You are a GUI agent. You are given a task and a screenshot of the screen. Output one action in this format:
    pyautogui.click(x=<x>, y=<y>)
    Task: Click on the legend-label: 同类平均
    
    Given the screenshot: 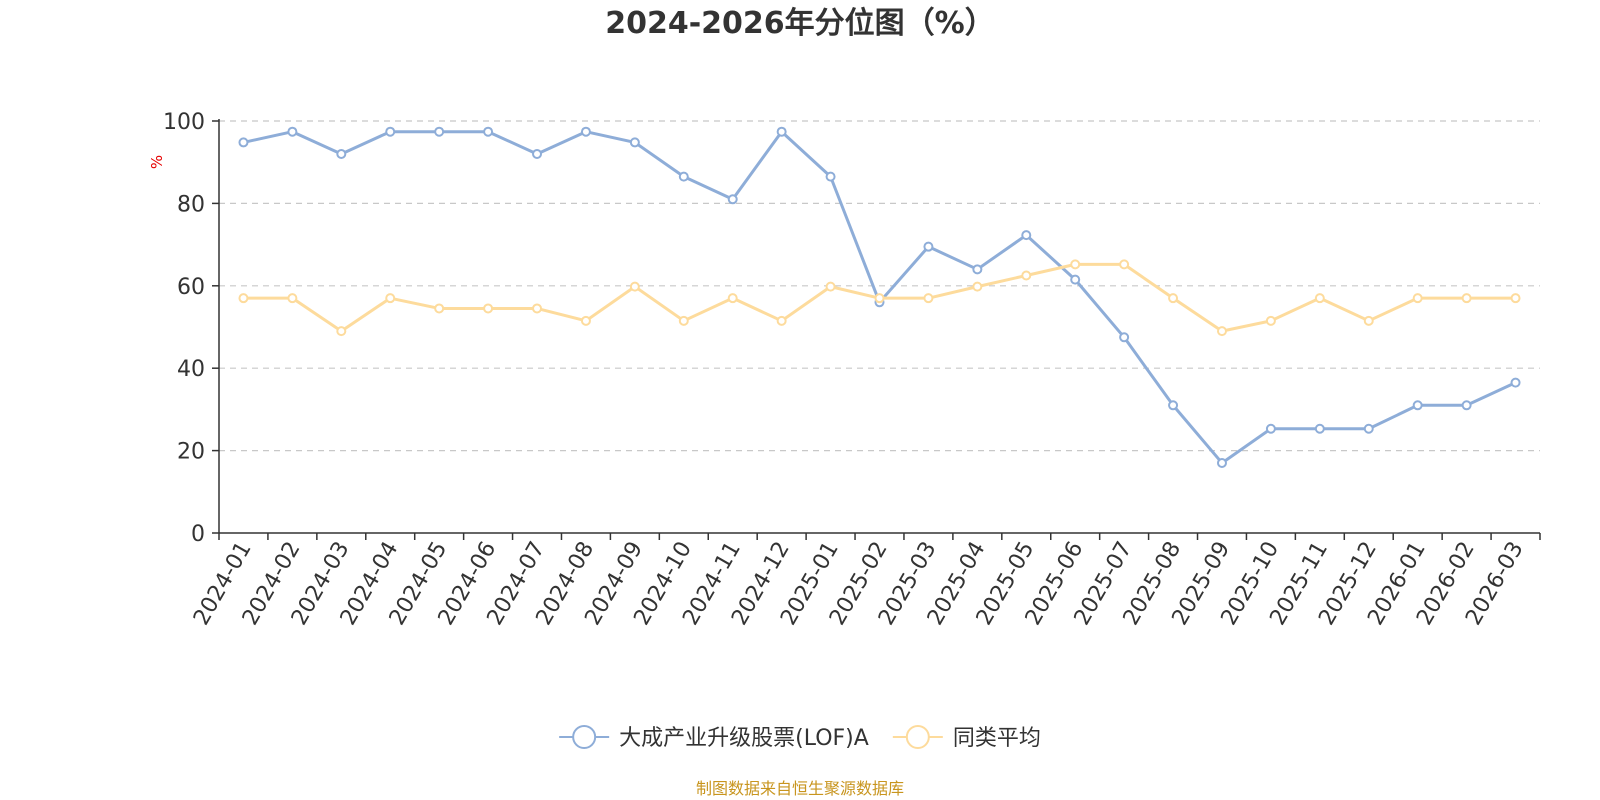 What is the action you would take?
    pyautogui.click(x=997, y=738)
    